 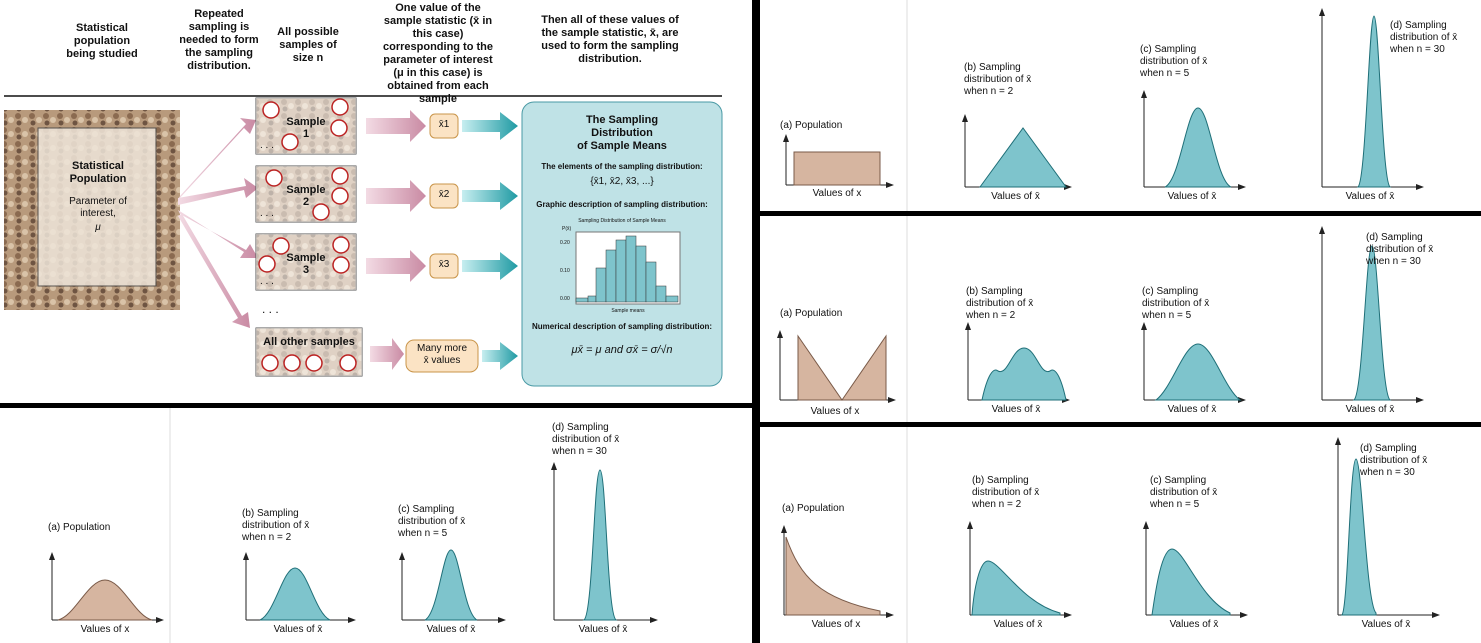 What do you see at coordinates (837, 193) in the screenshot?
I see `uniform-population-xlabel: Values of x` at bounding box center [837, 193].